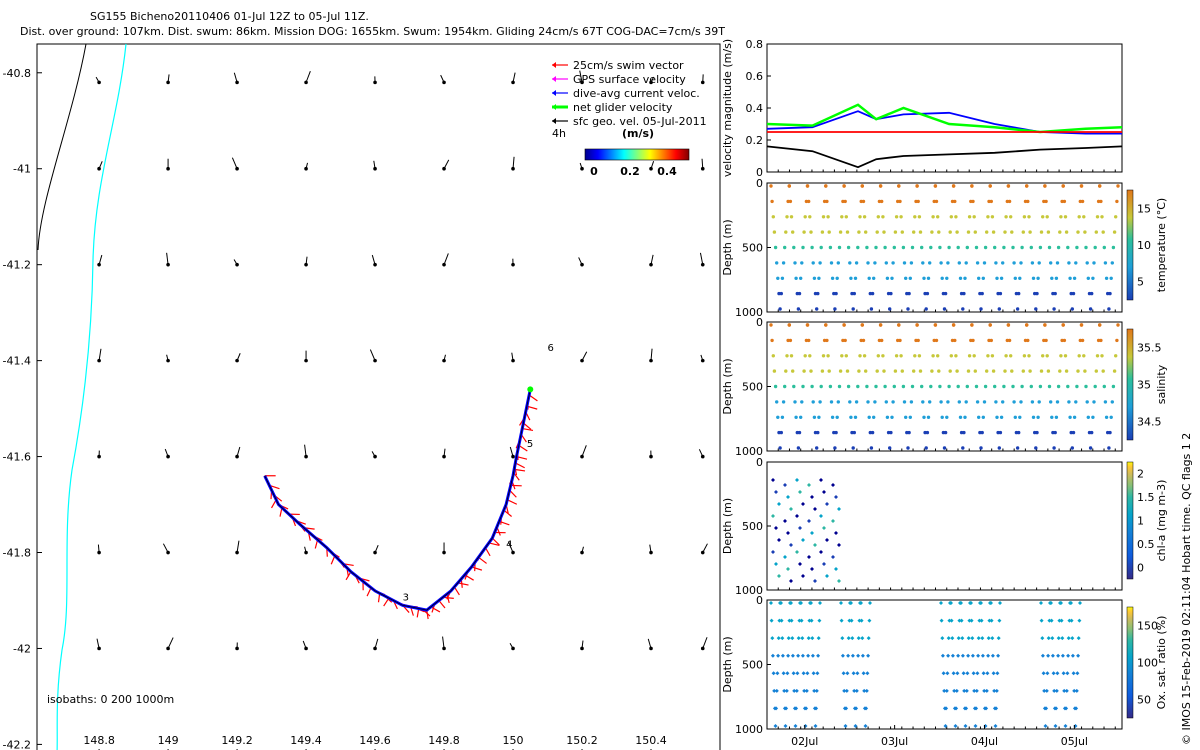 The image size is (1200, 750). What do you see at coordinates (397, 500) in the screenshot?
I see `glider-track-centerline` at bounding box center [397, 500].